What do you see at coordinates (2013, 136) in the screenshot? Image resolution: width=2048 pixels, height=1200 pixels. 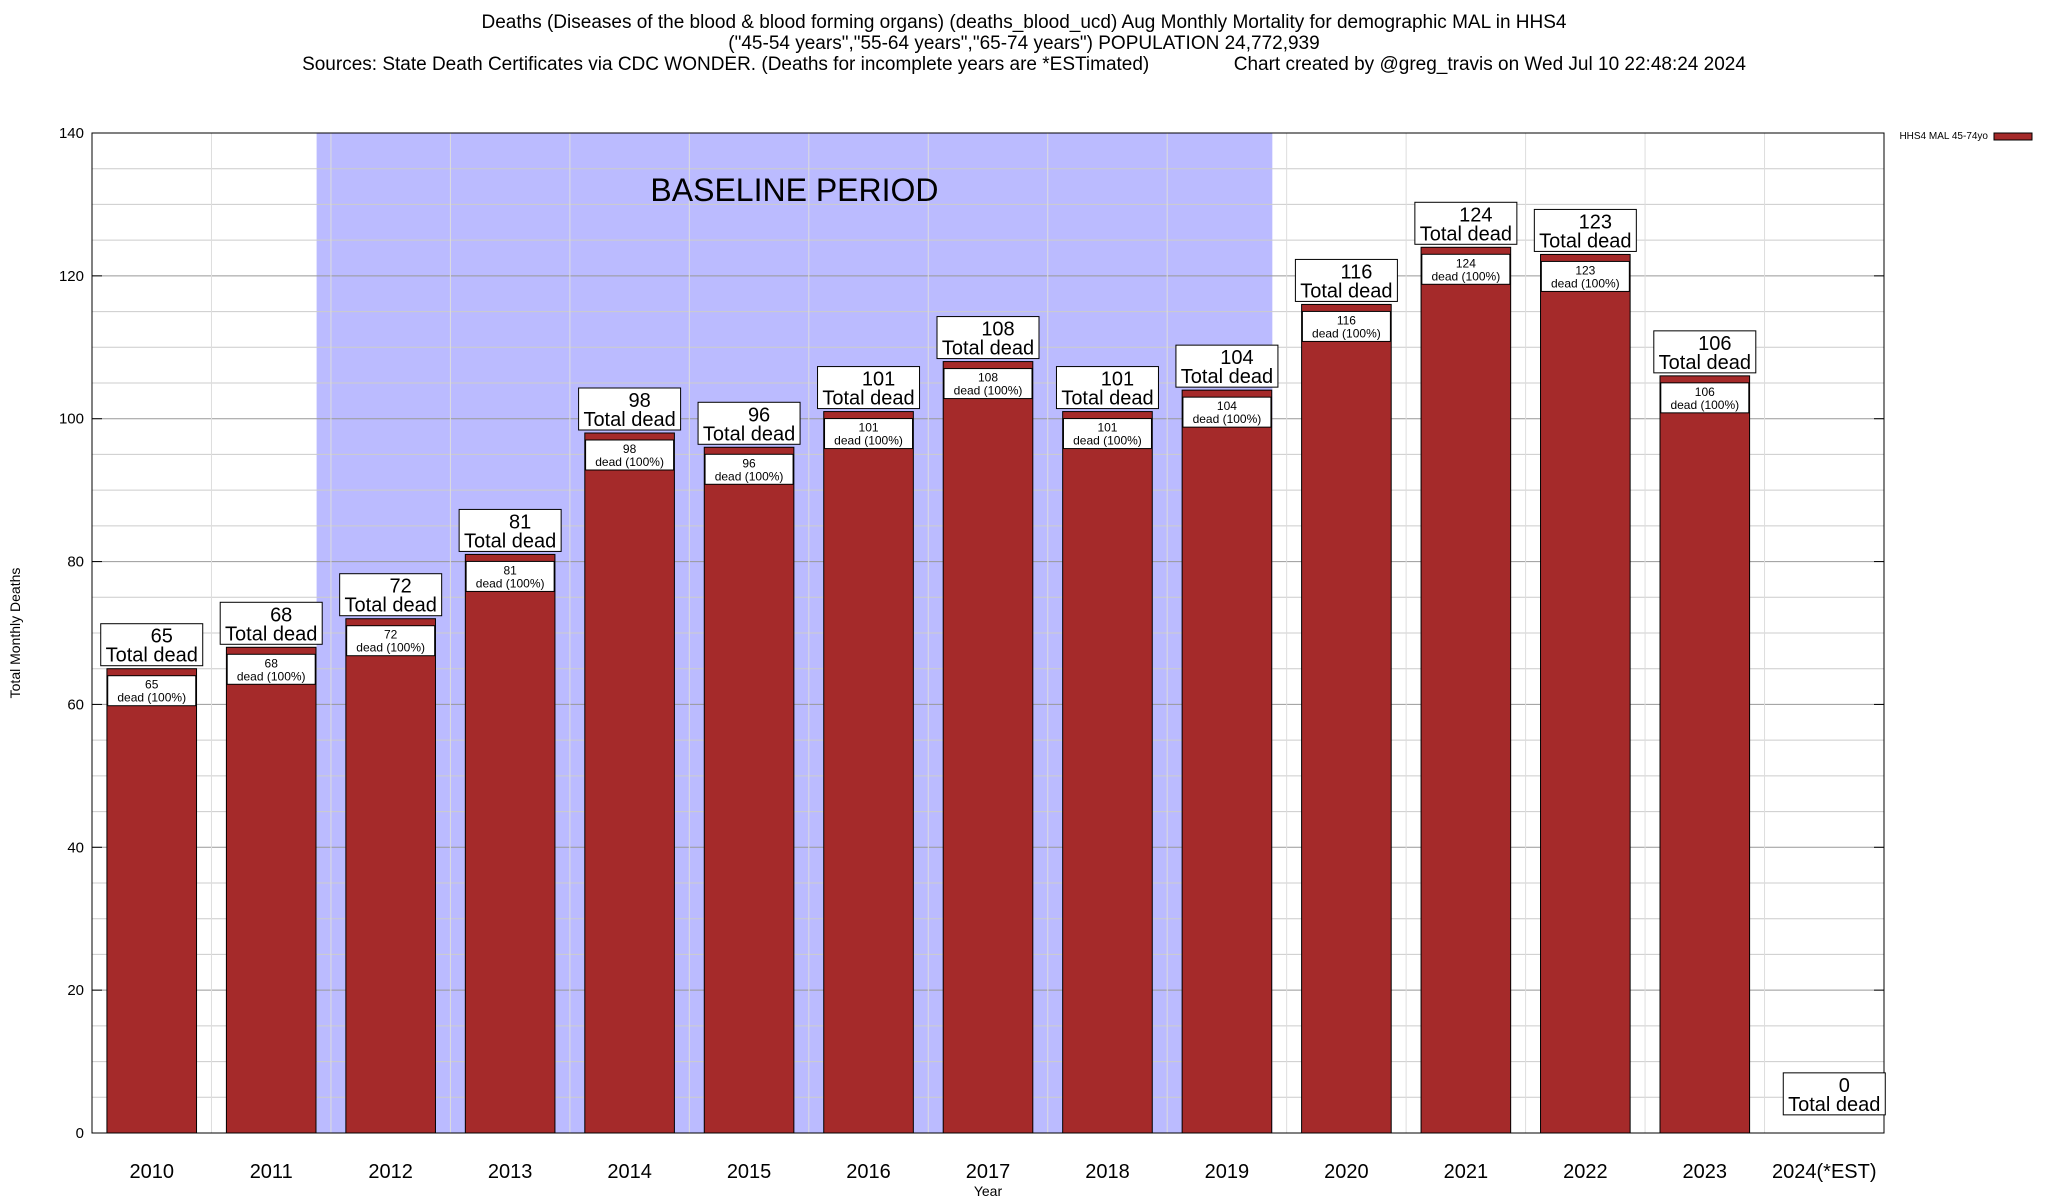 I see `legend-swatch` at bounding box center [2013, 136].